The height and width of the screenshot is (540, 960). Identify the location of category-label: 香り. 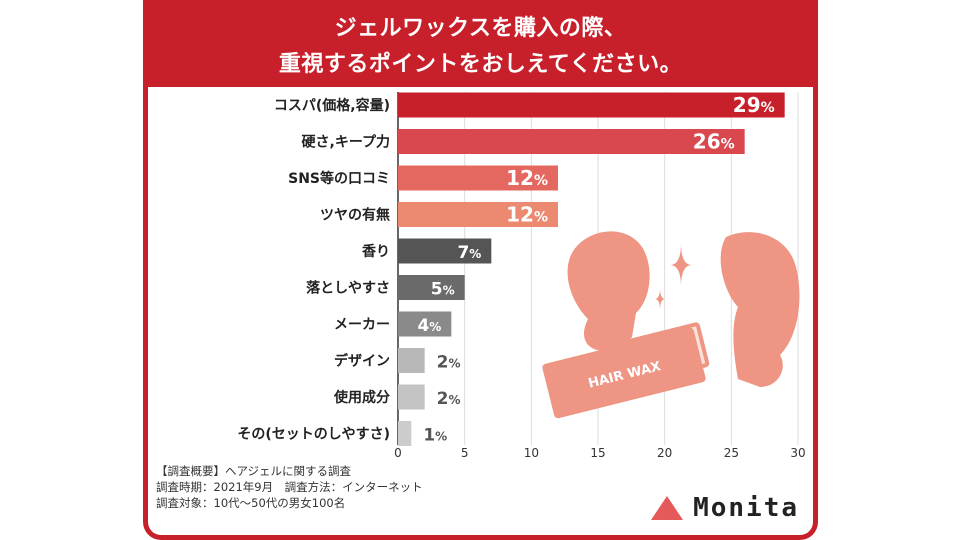
(375, 251).